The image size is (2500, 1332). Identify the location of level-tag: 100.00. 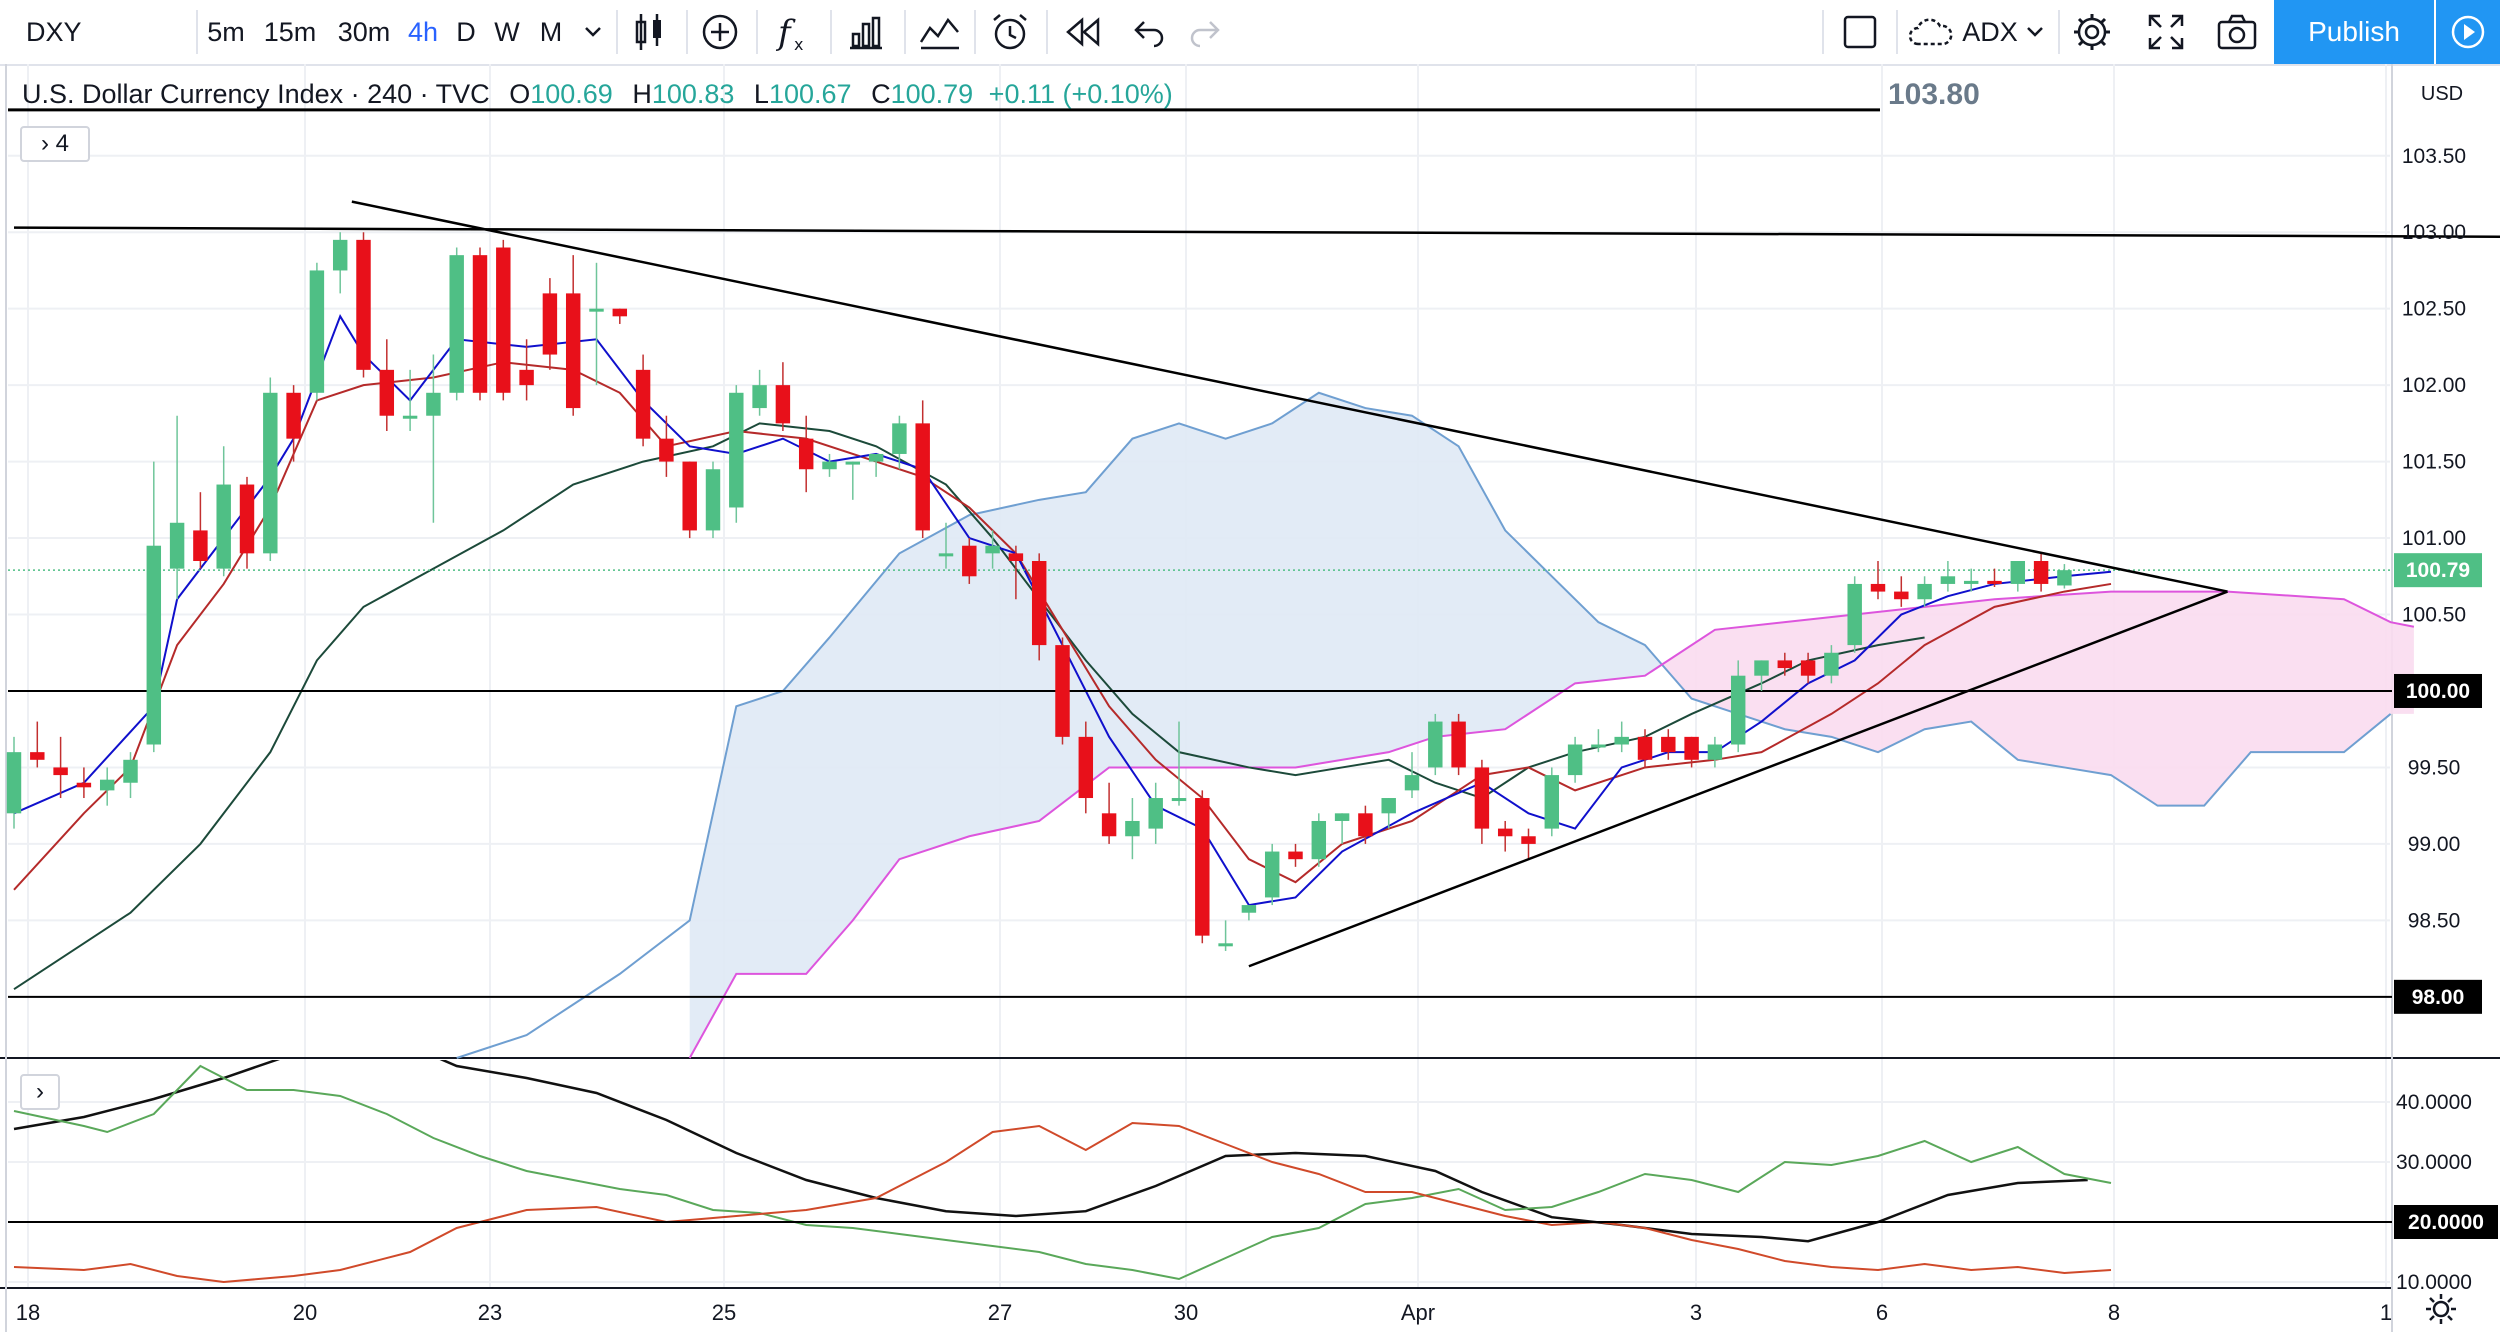
(2438, 691).